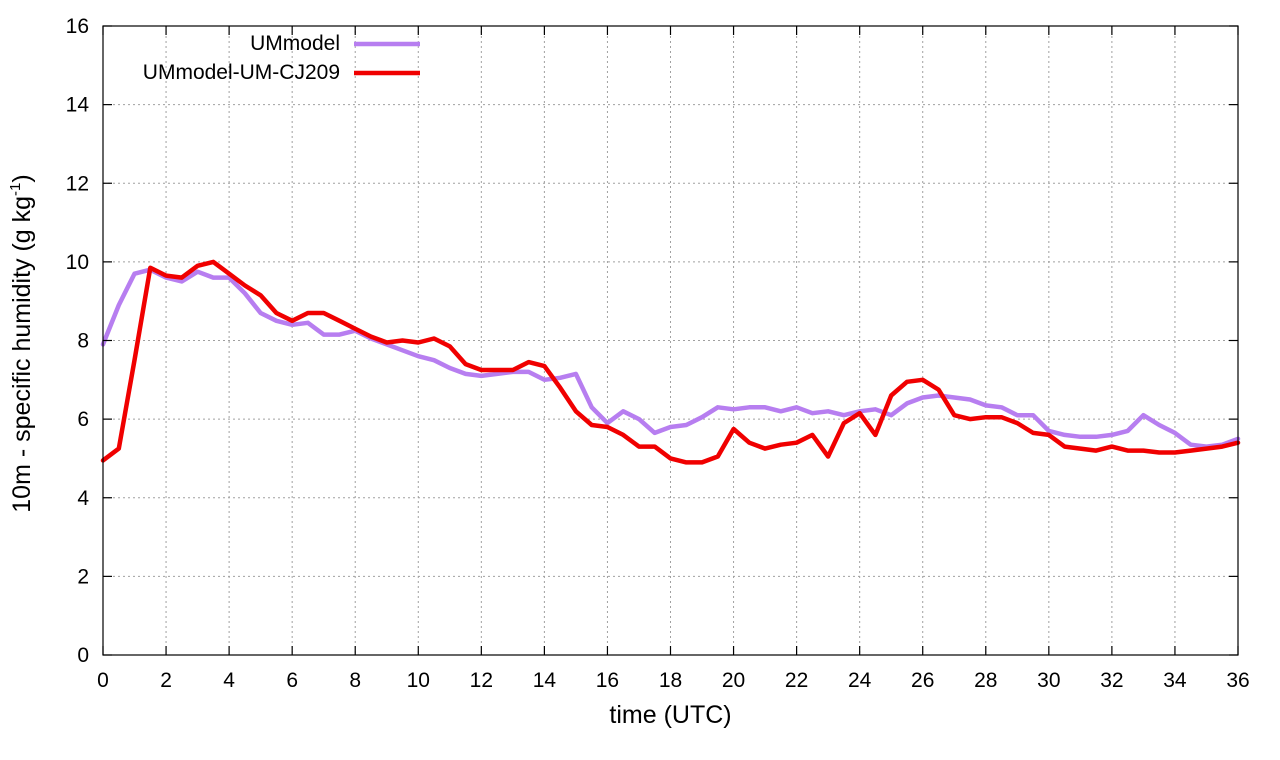  Describe the element at coordinates (418, 680) in the screenshot. I see `x-tick-label: 10` at that location.